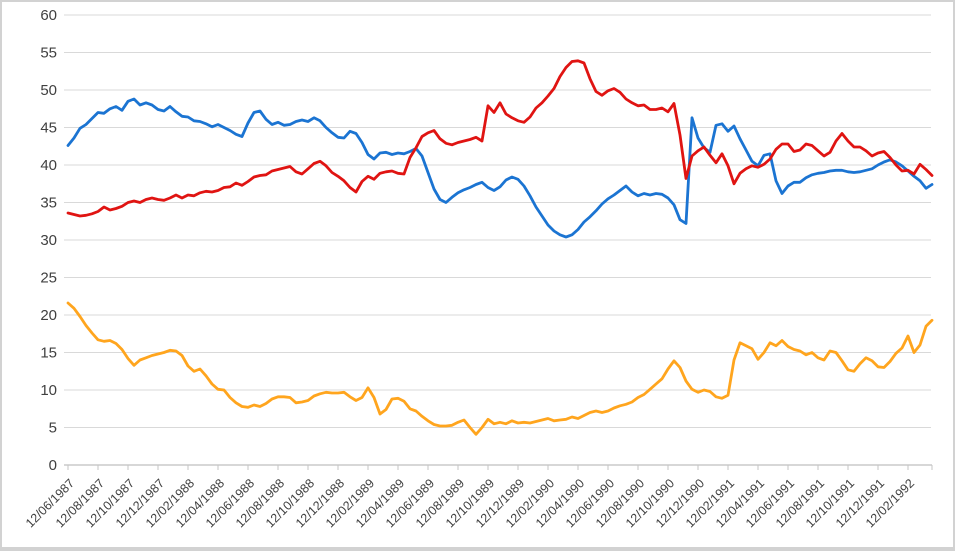 The width and height of the screenshot is (960, 554). What do you see at coordinates (48, 203) in the screenshot?
I see `y-axis-tick-label: 35` at bounding box center [48, 203].